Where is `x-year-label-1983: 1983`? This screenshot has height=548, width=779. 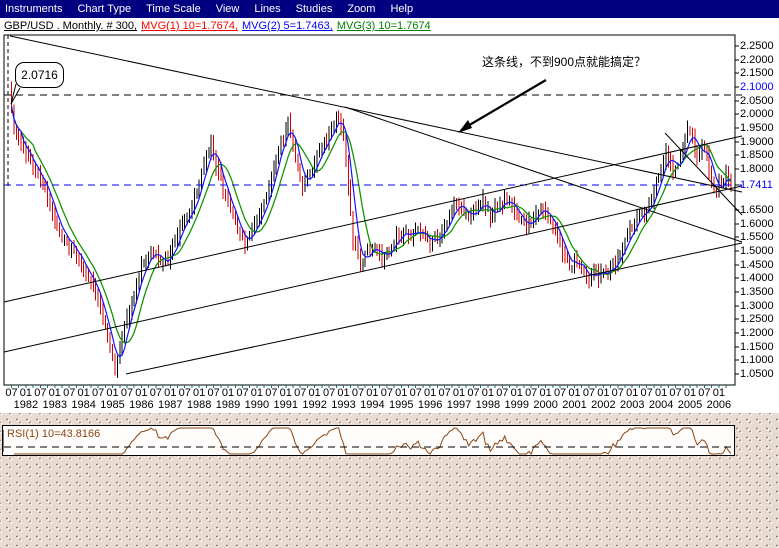
x-year-label-1983: 1983 is located at coordinates (55, 405).